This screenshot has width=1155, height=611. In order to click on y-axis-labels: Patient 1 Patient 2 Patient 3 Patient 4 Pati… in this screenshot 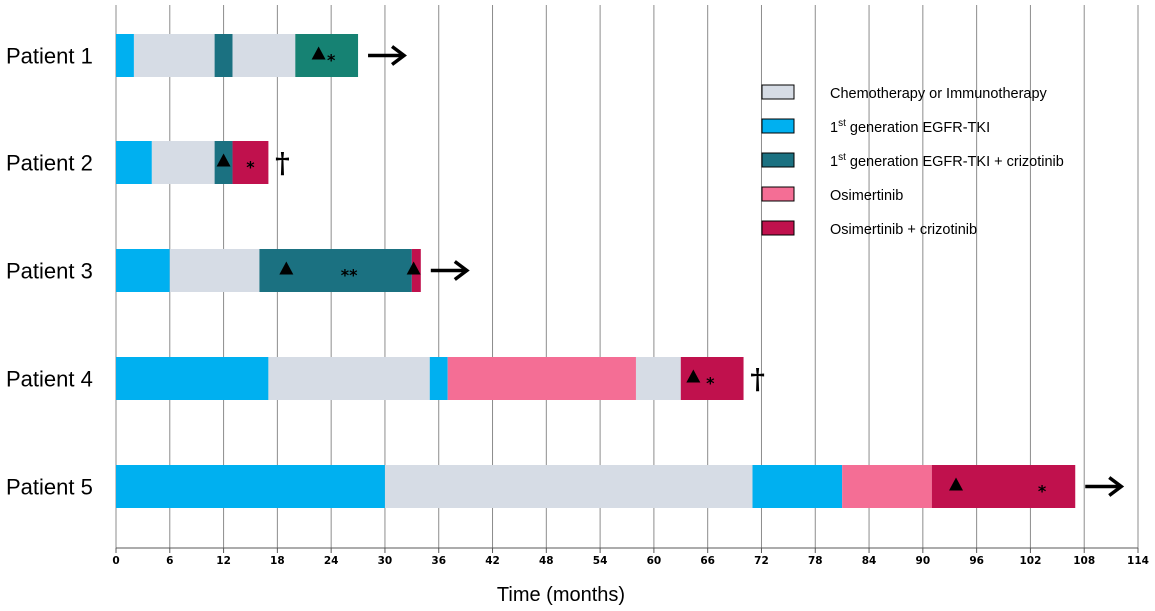, I will do `click(49, 272)`.